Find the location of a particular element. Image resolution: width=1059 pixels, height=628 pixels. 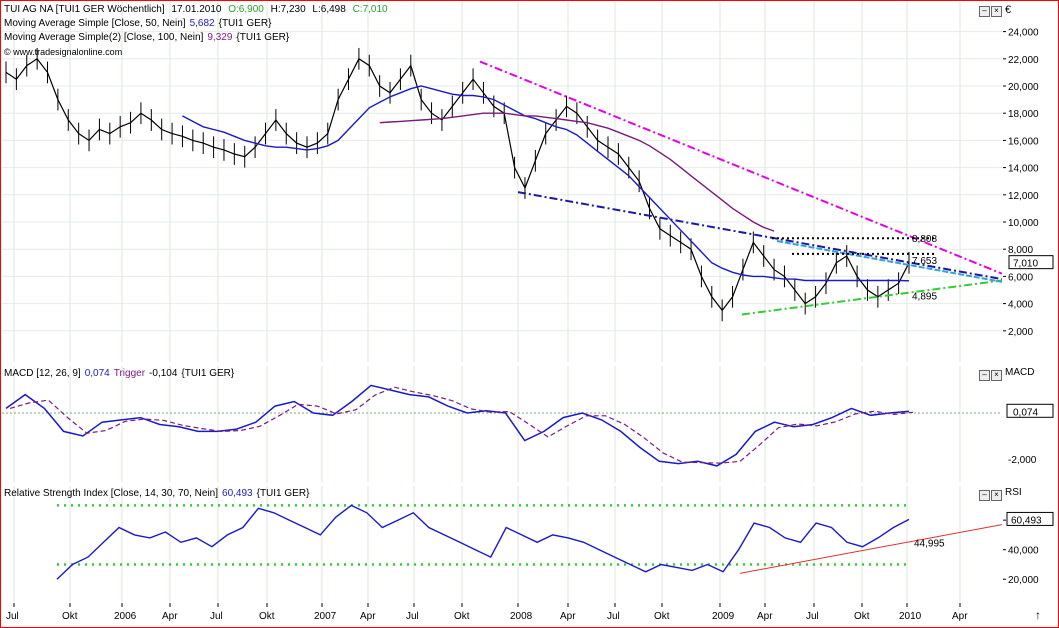

macd-close-button: × is located at coordinates (996, 375).